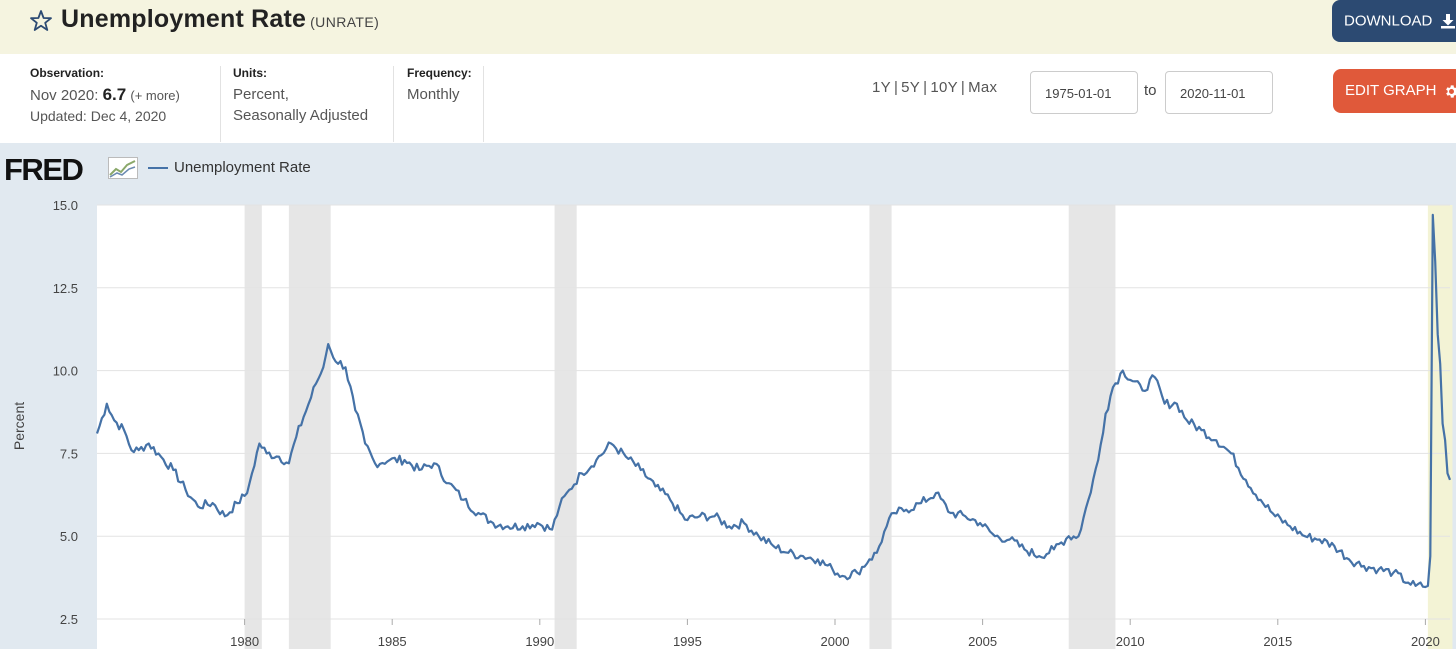 Image resolution: width=1456 pixels, height=649 pixels. What do you see at coordinates (242, 167) in the screenshot?
I see `legend-label: Unemployment Rate` at bounding box center [242, 167].